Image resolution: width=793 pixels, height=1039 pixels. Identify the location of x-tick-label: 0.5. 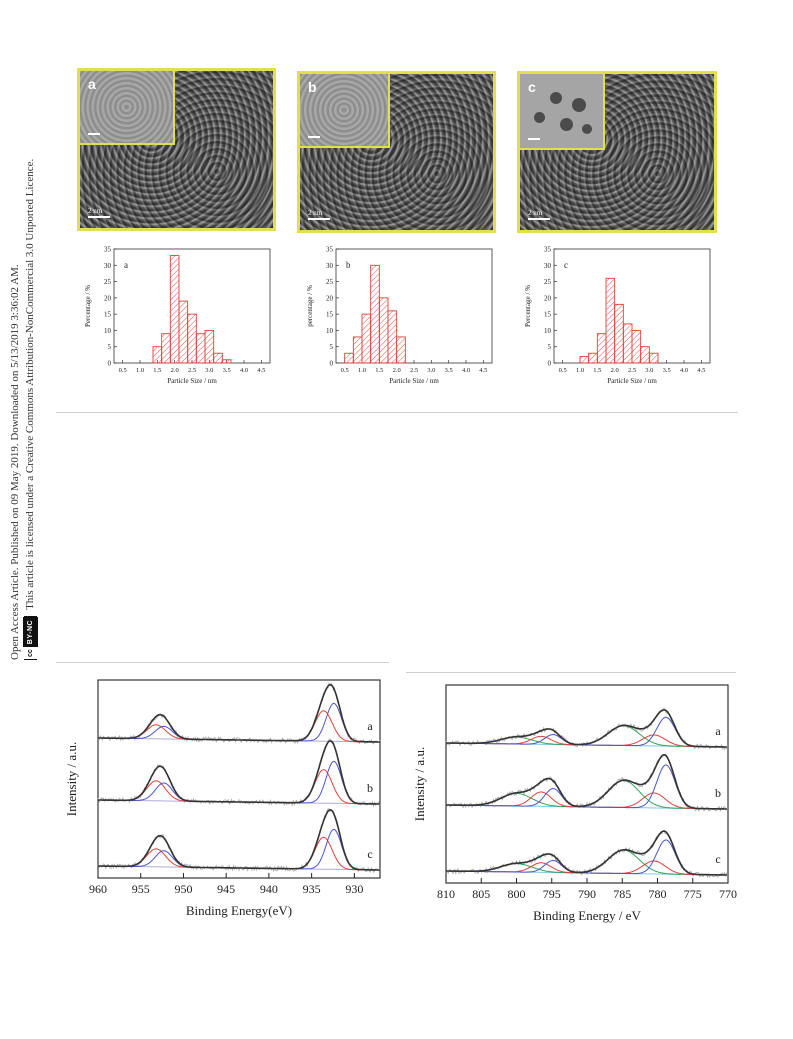
(123, 370).